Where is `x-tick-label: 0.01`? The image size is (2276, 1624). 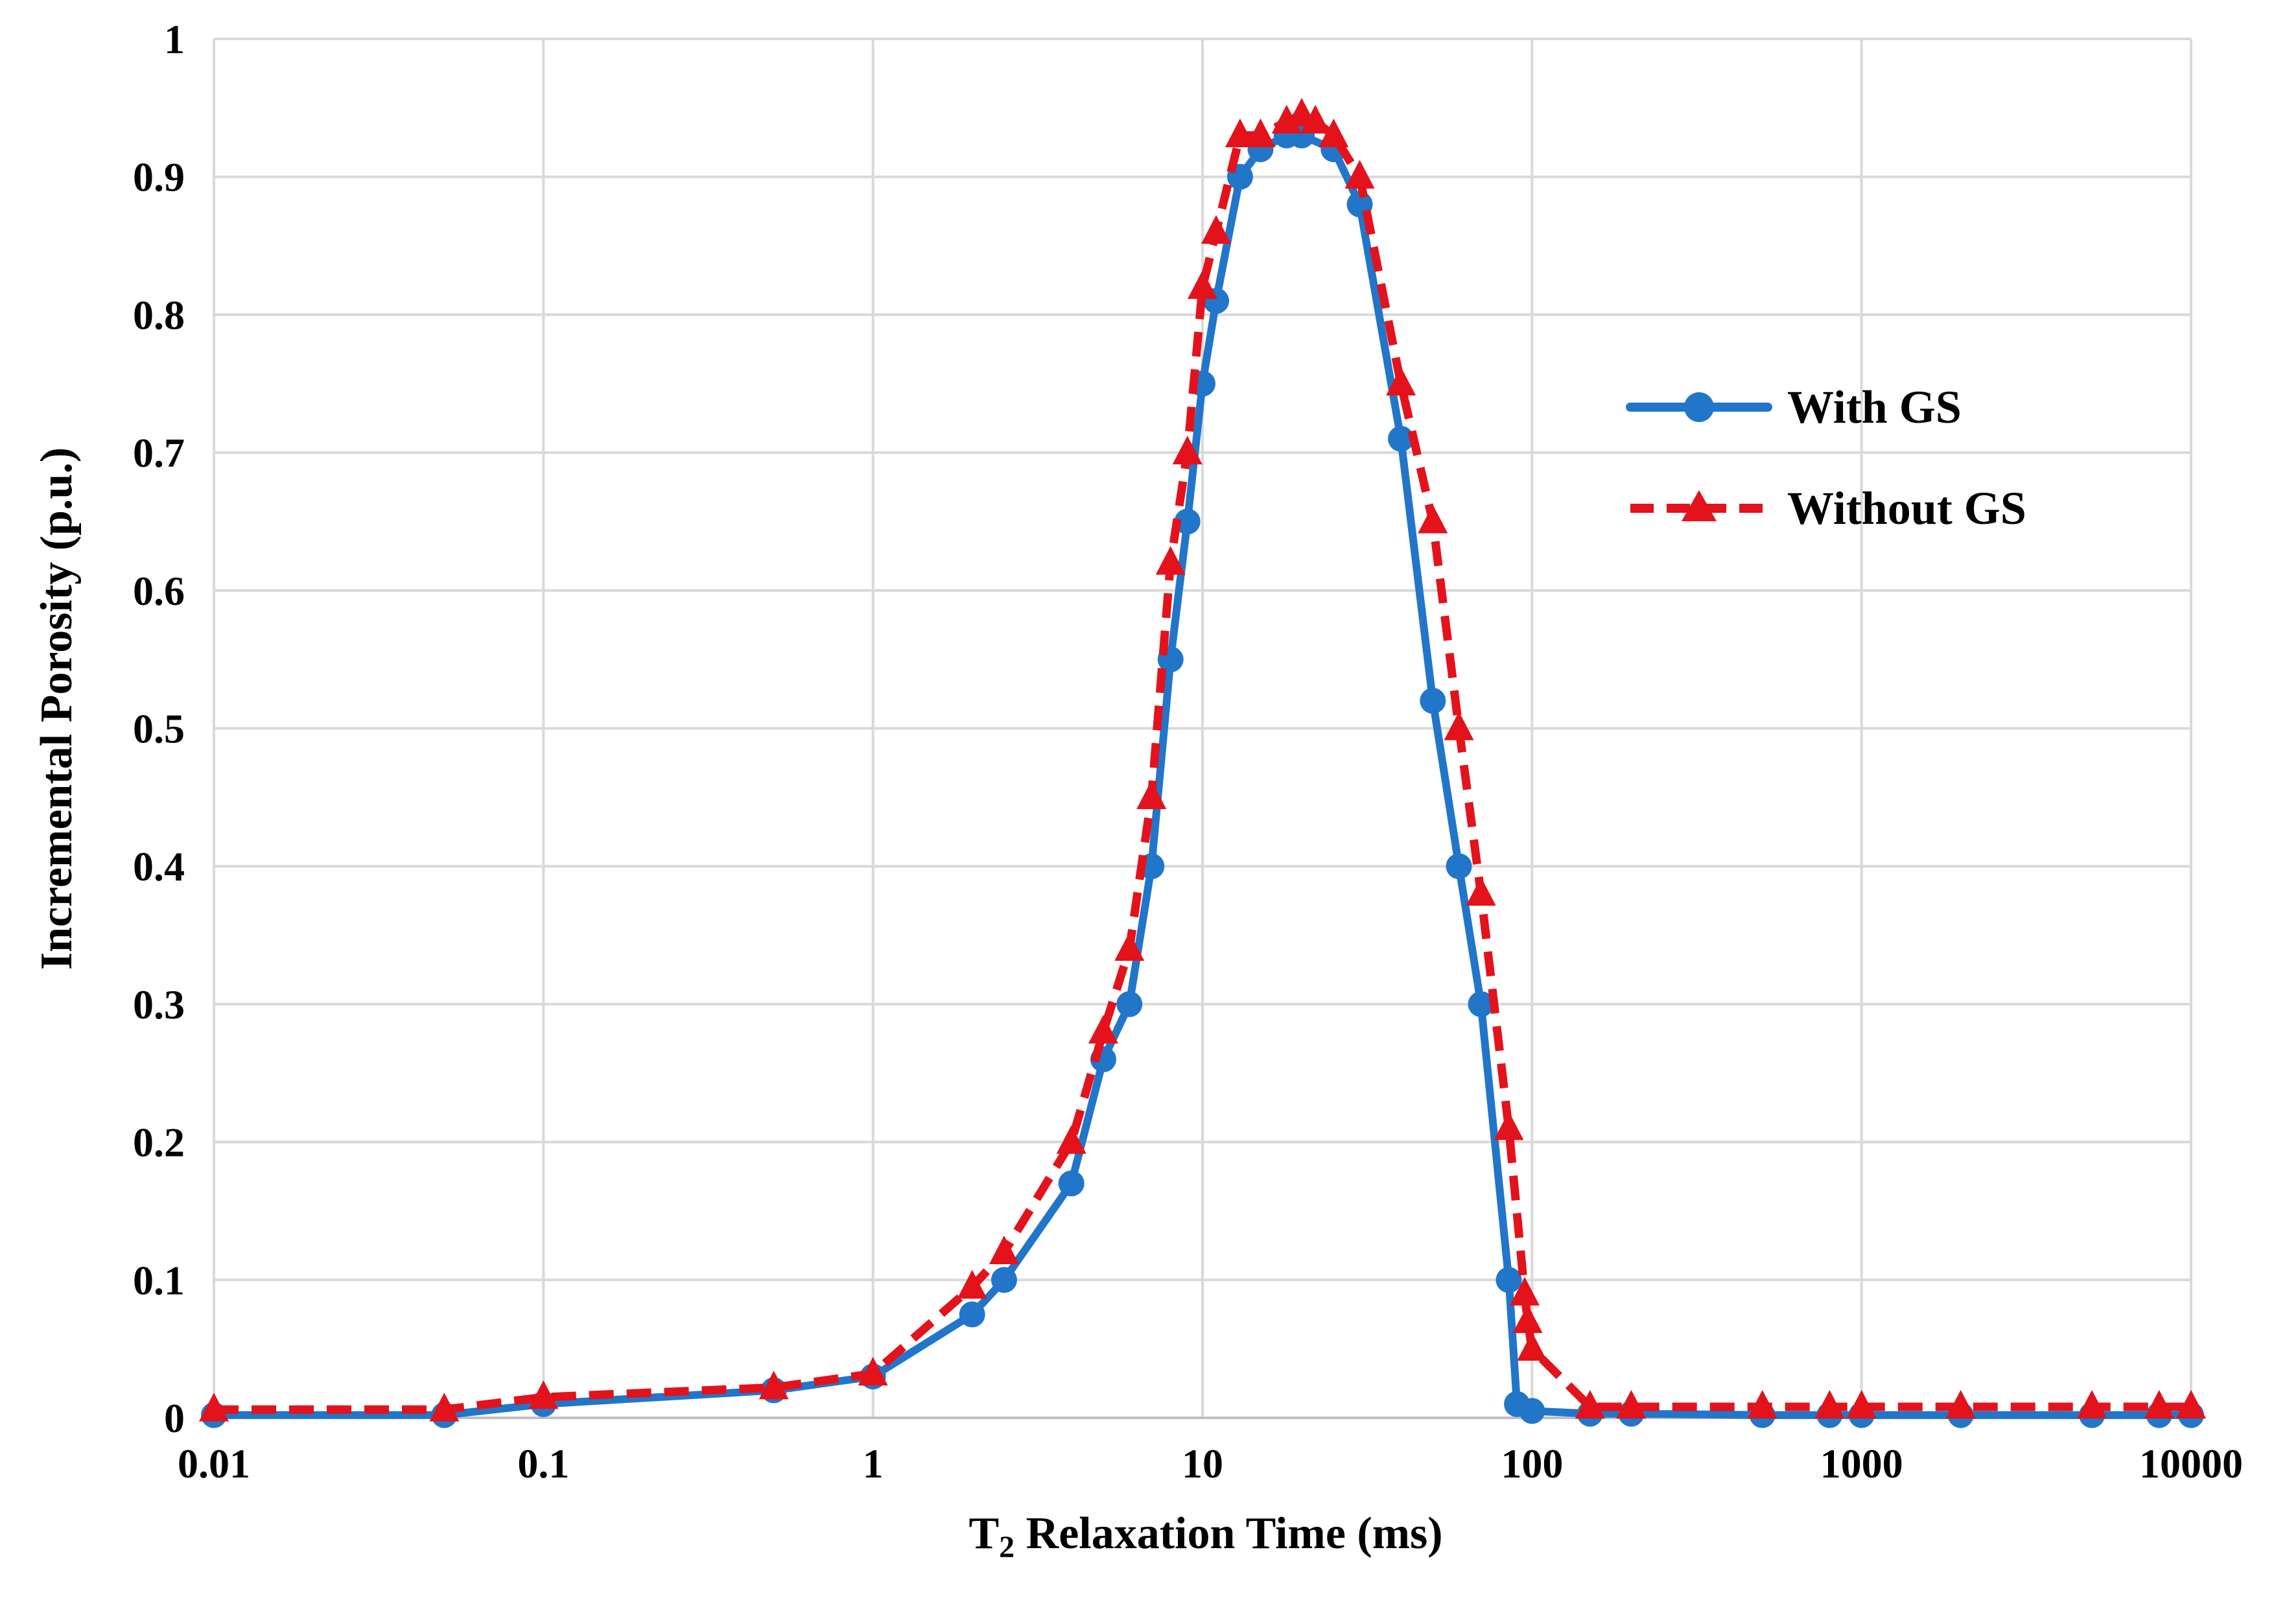 x-tick-label: 0.01 is located at coordinates (214, 1464).